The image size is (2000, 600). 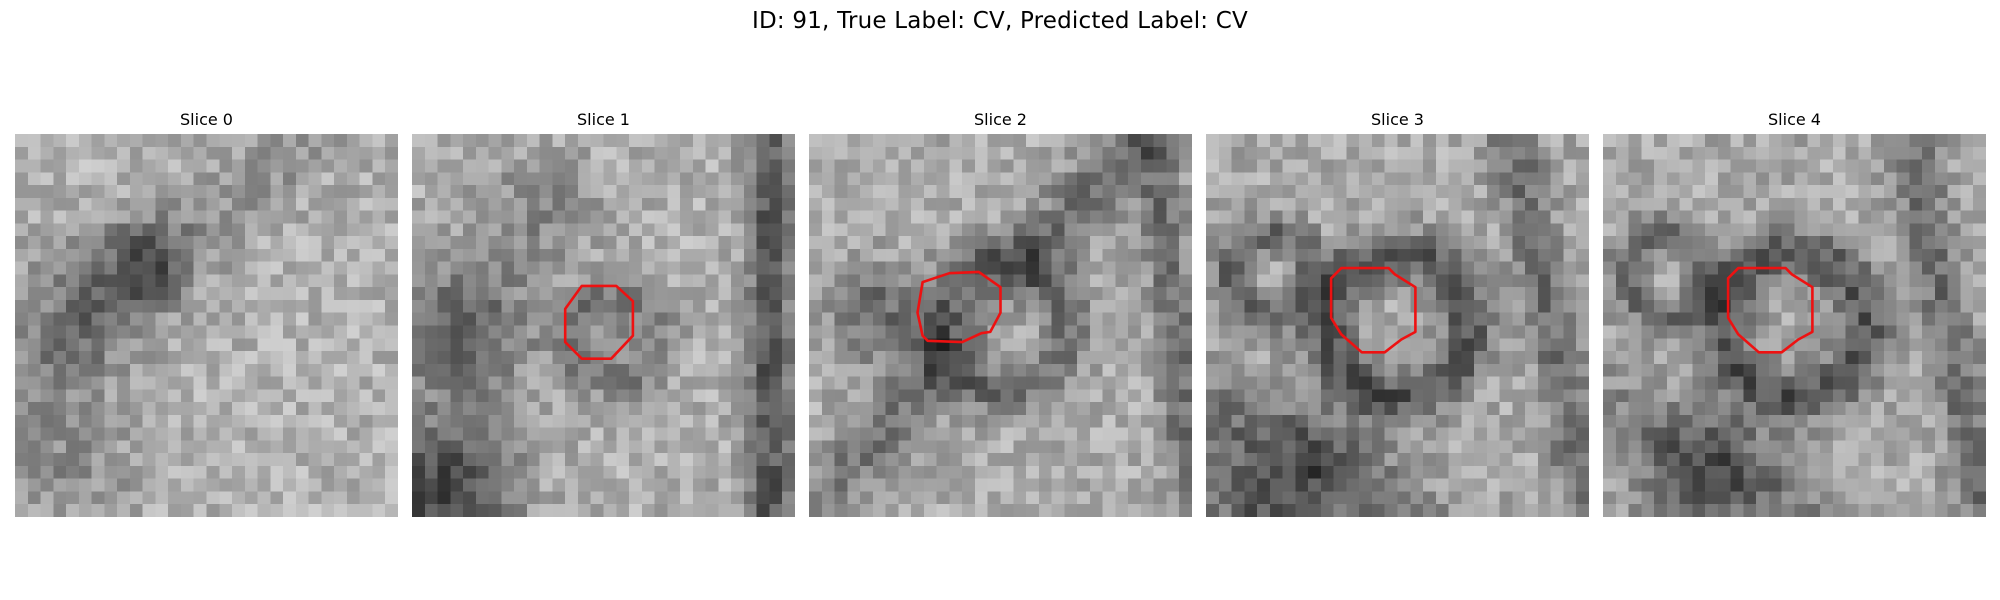 What do you see at coordinates (1000, 119) in the screenshot?
I see `slice-title: Slice 2` at bounding box center [1000, 119].